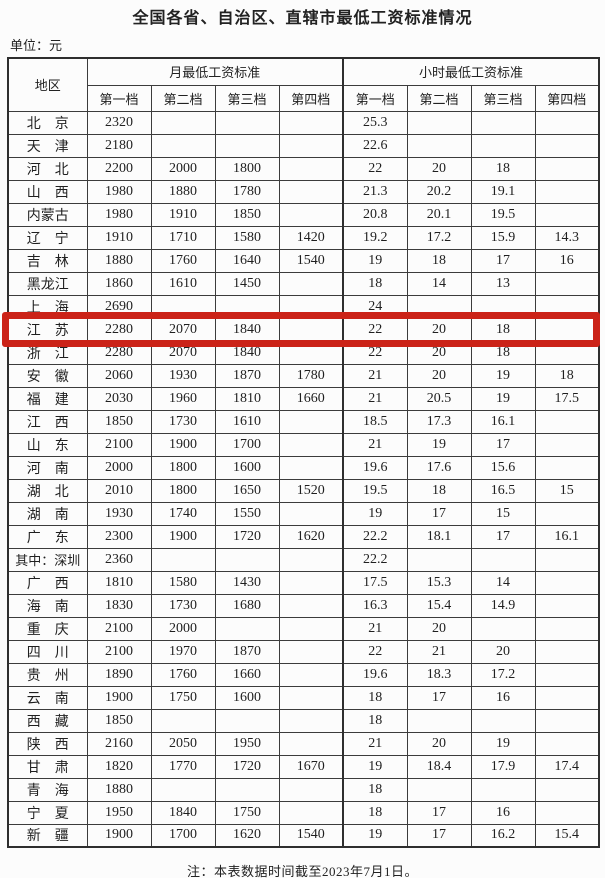 Image resolution: width=605 pixels, height=878 pixels. I want to click on value-cell: 1670, so click(311, 766).